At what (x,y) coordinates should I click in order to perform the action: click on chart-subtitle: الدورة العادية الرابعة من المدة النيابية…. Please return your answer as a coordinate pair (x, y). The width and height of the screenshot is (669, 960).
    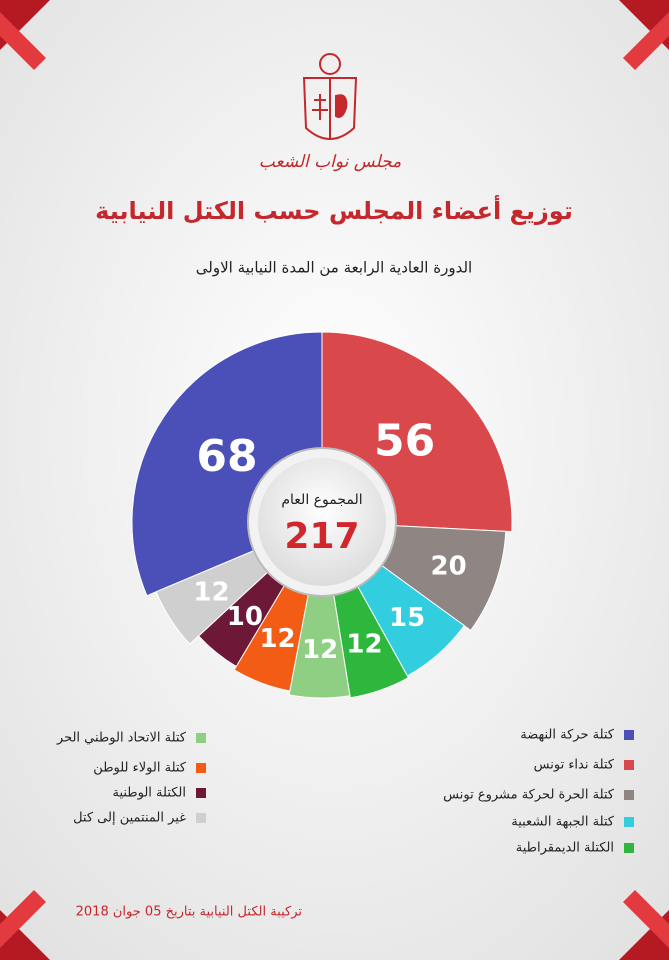
    Looking at the image, I should click on (334, 268).